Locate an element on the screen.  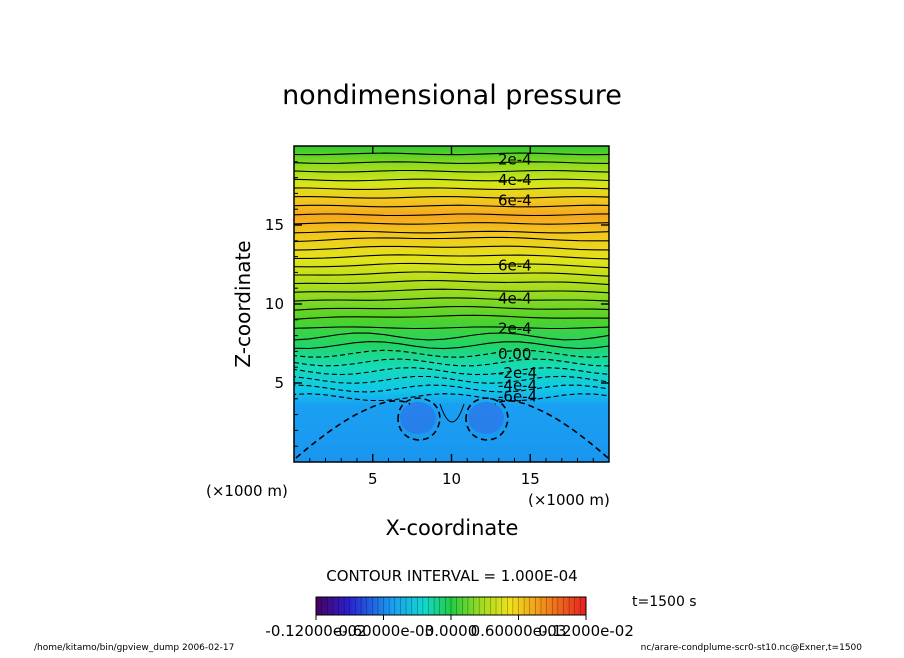
low-pressure-cell-right is located at coordinates (486, 418).